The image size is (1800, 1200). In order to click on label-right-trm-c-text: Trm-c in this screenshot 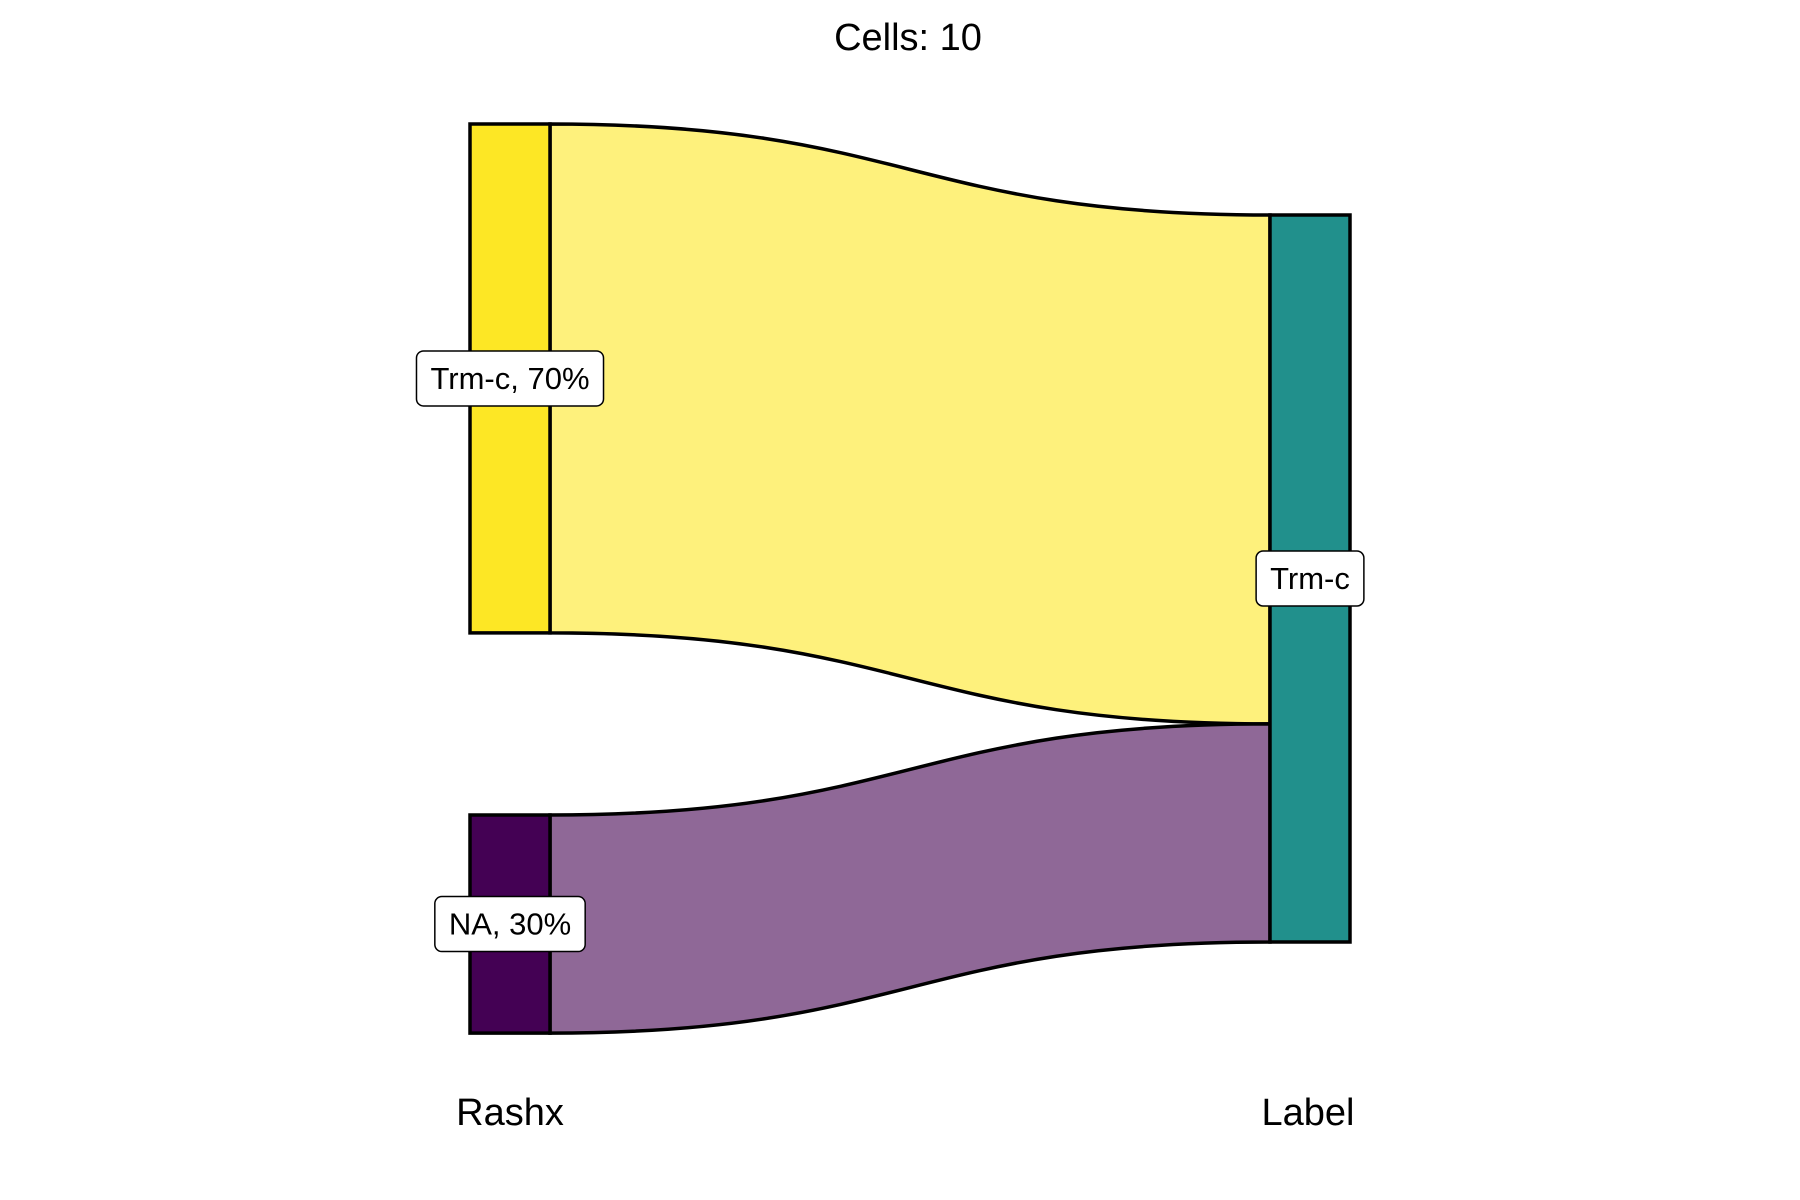, I will do `click(1310, 578)`.